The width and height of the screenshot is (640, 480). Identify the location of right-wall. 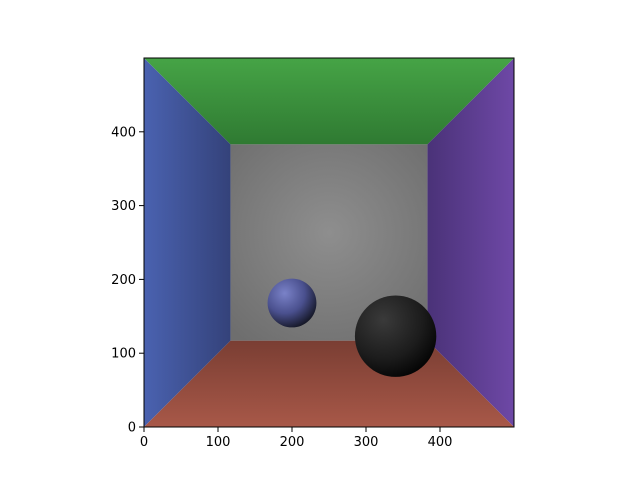
(470, 242).